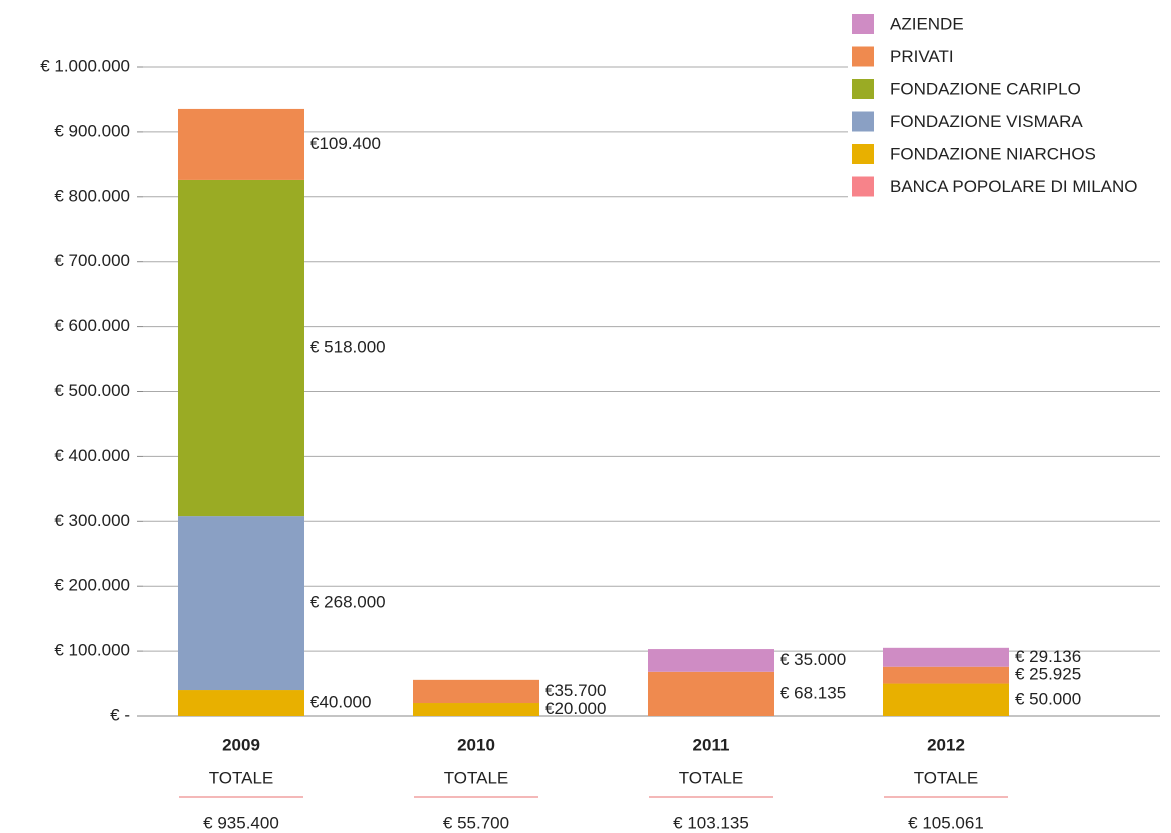 The image size is (1171, 833). I want to click on value-label: € 518.000, so click(348, 347).